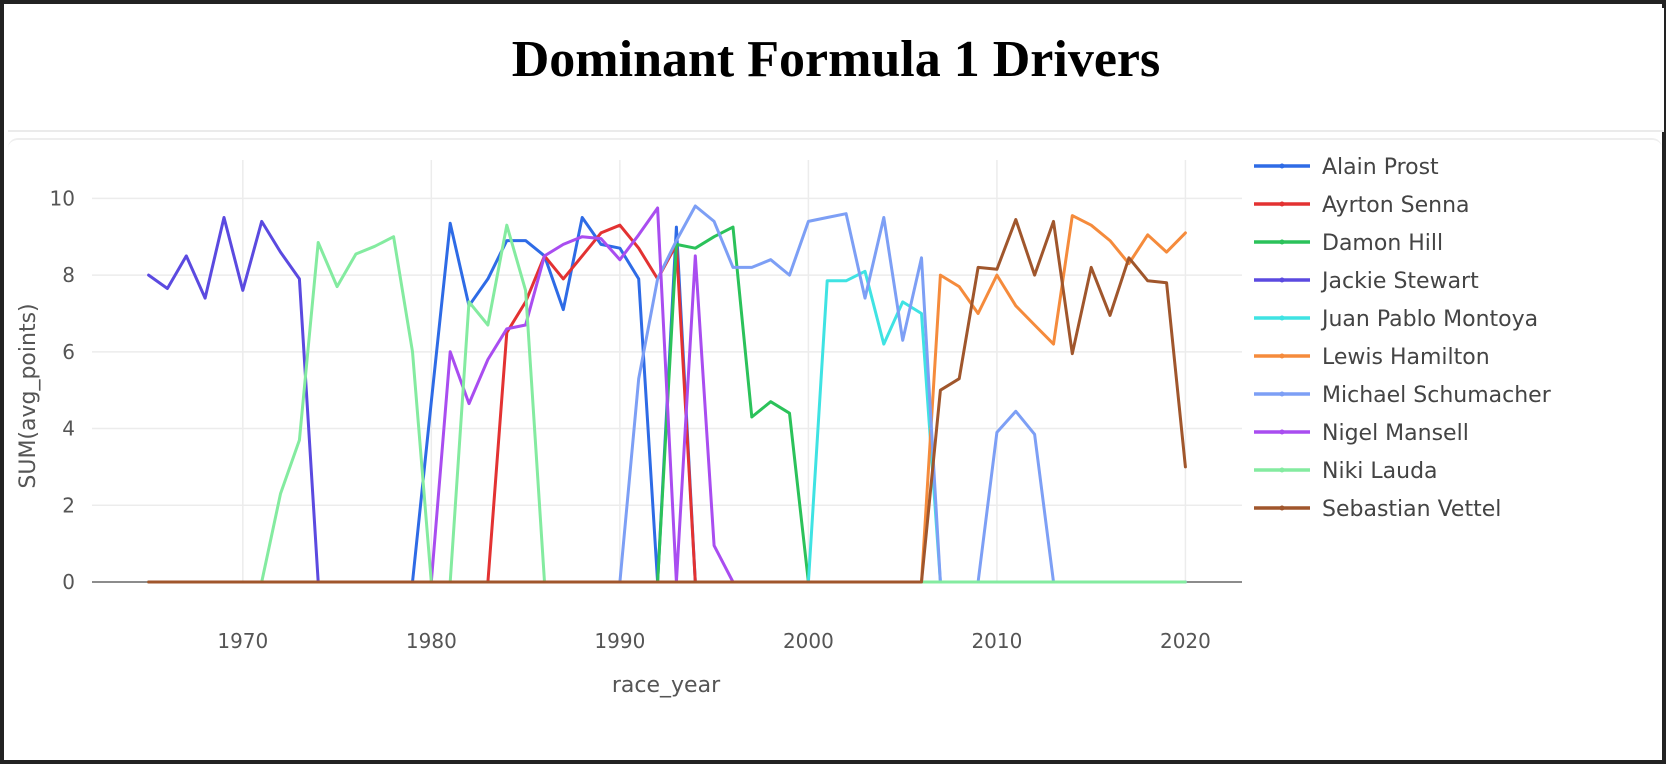 The image size is (1666, 764). I want to click on y-tick-label: 2, so click(68, 505).